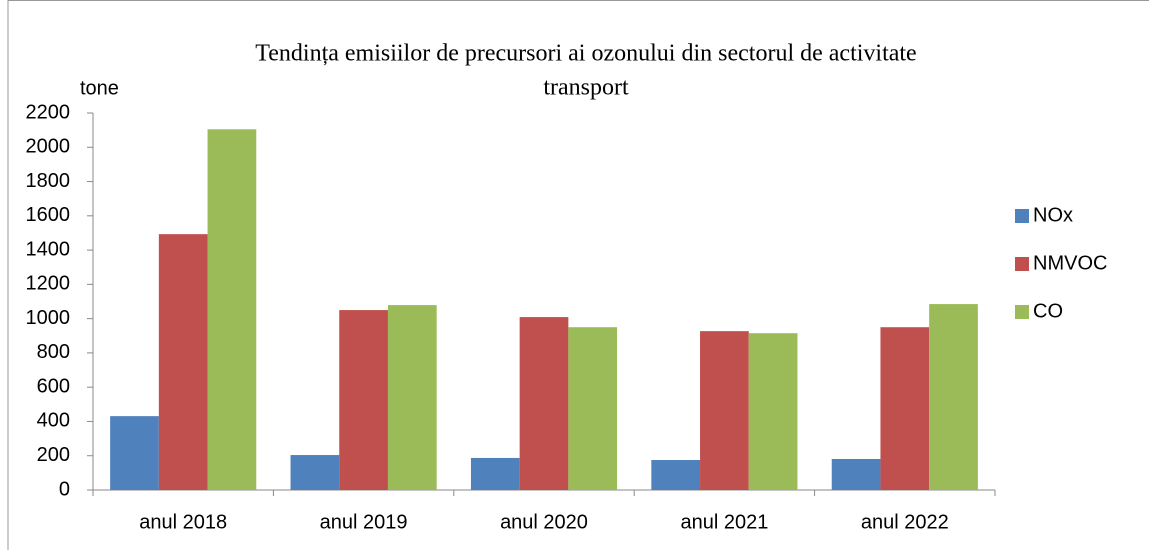 The image size is (1149, 550). Describe the element at coordinates (53, 386) in the screenshot. I see `y-tick-label: 600` at that location.